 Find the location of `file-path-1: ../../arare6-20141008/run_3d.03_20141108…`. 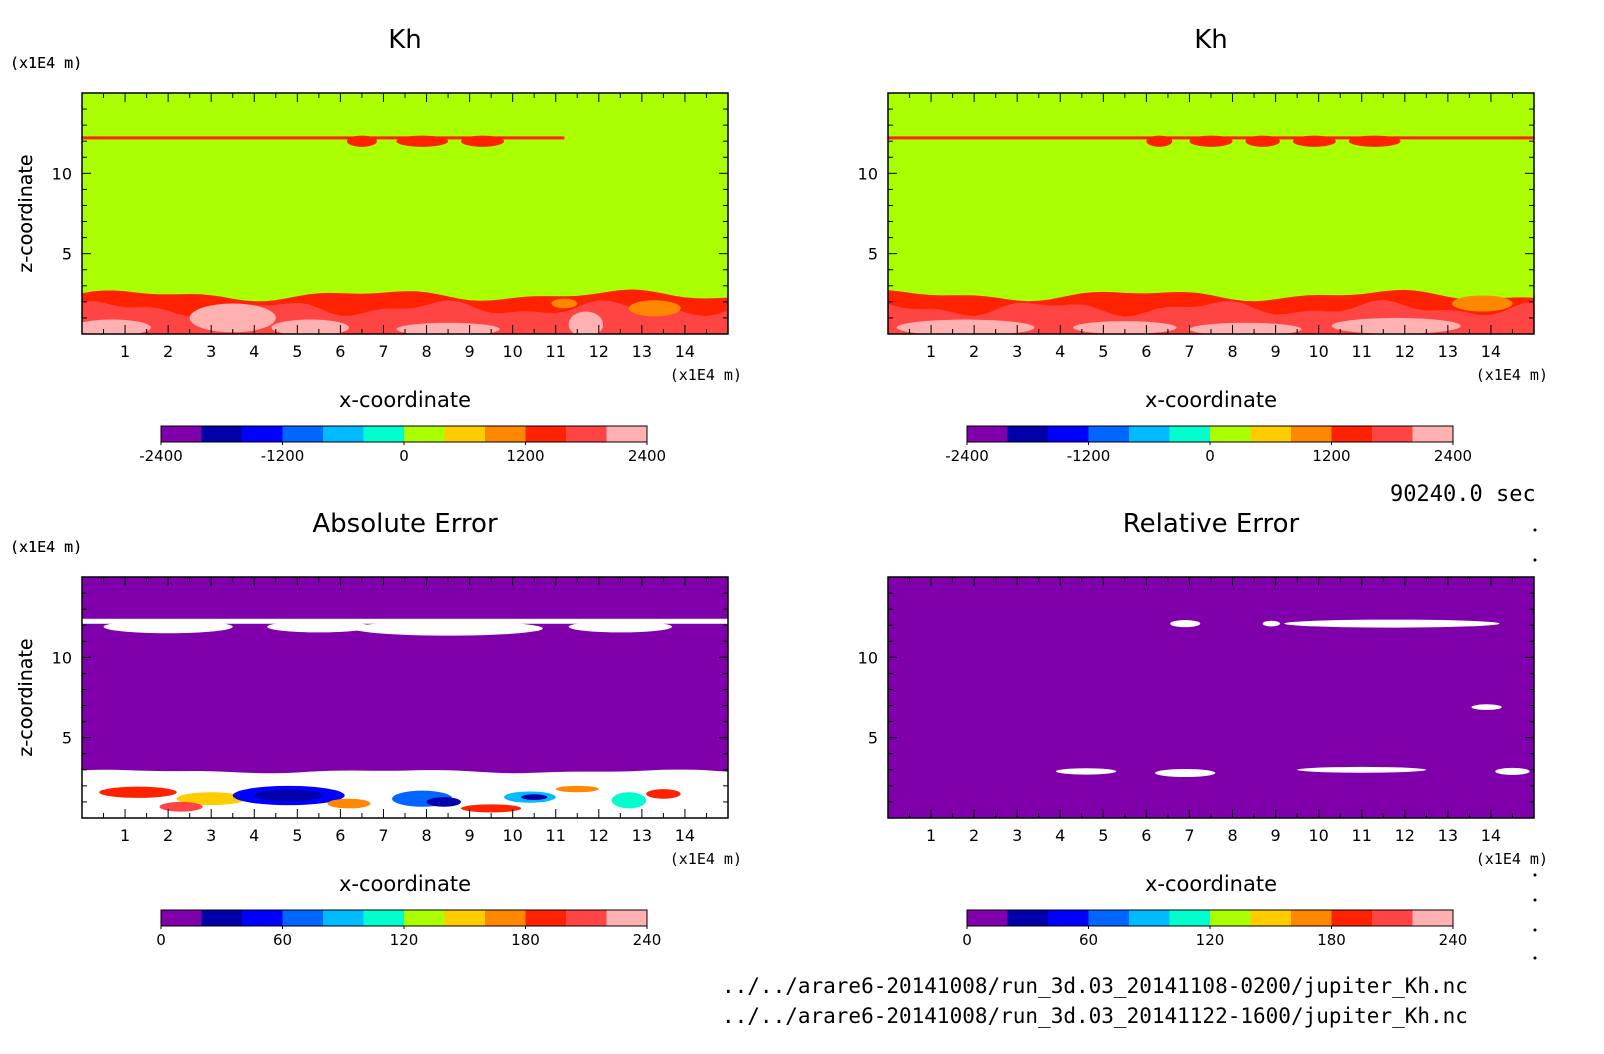

file-path-1: ../../arare6-20141008/run_3d.03_20141108… is located at coordinates (1095, 986).